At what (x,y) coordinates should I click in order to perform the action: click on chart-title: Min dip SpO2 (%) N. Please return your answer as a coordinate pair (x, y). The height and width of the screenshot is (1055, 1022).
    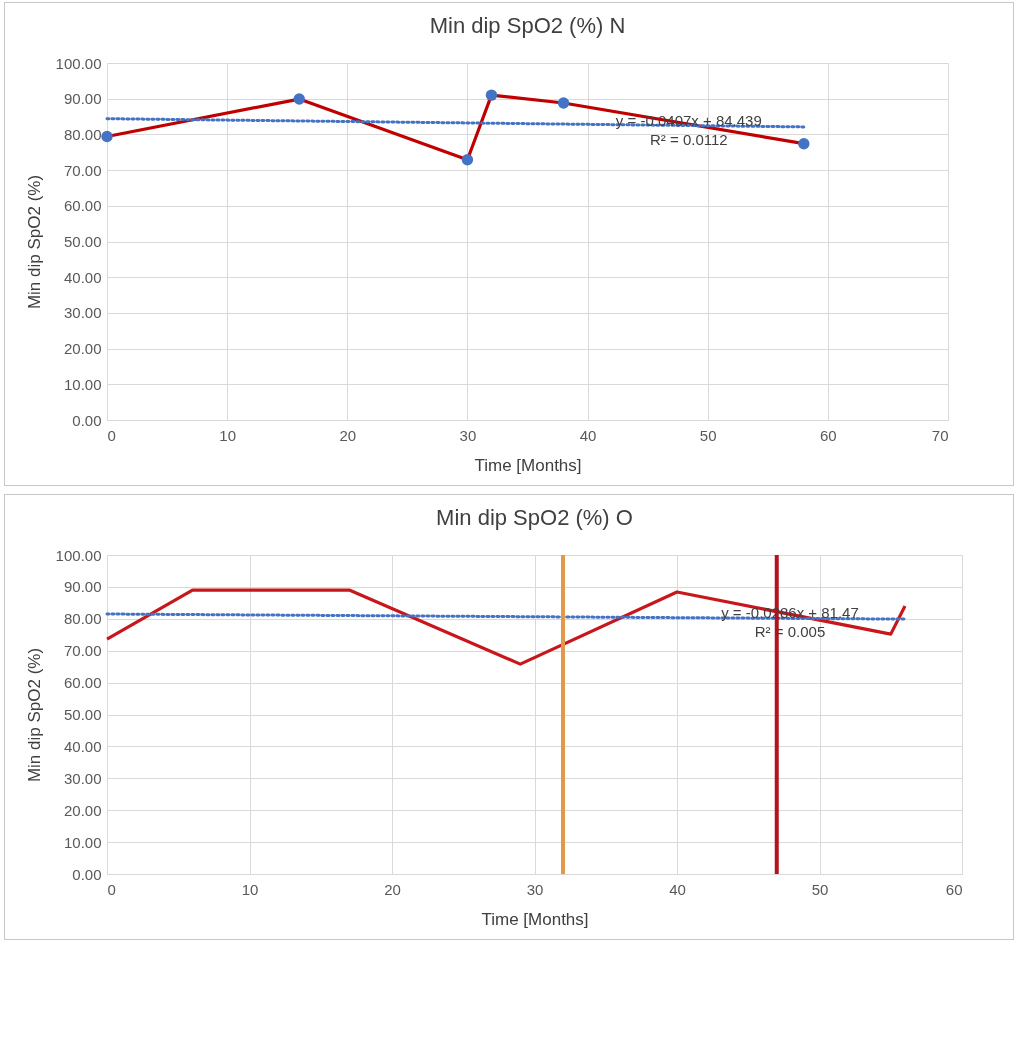
    Looking at the image, I should click on (527, 25).